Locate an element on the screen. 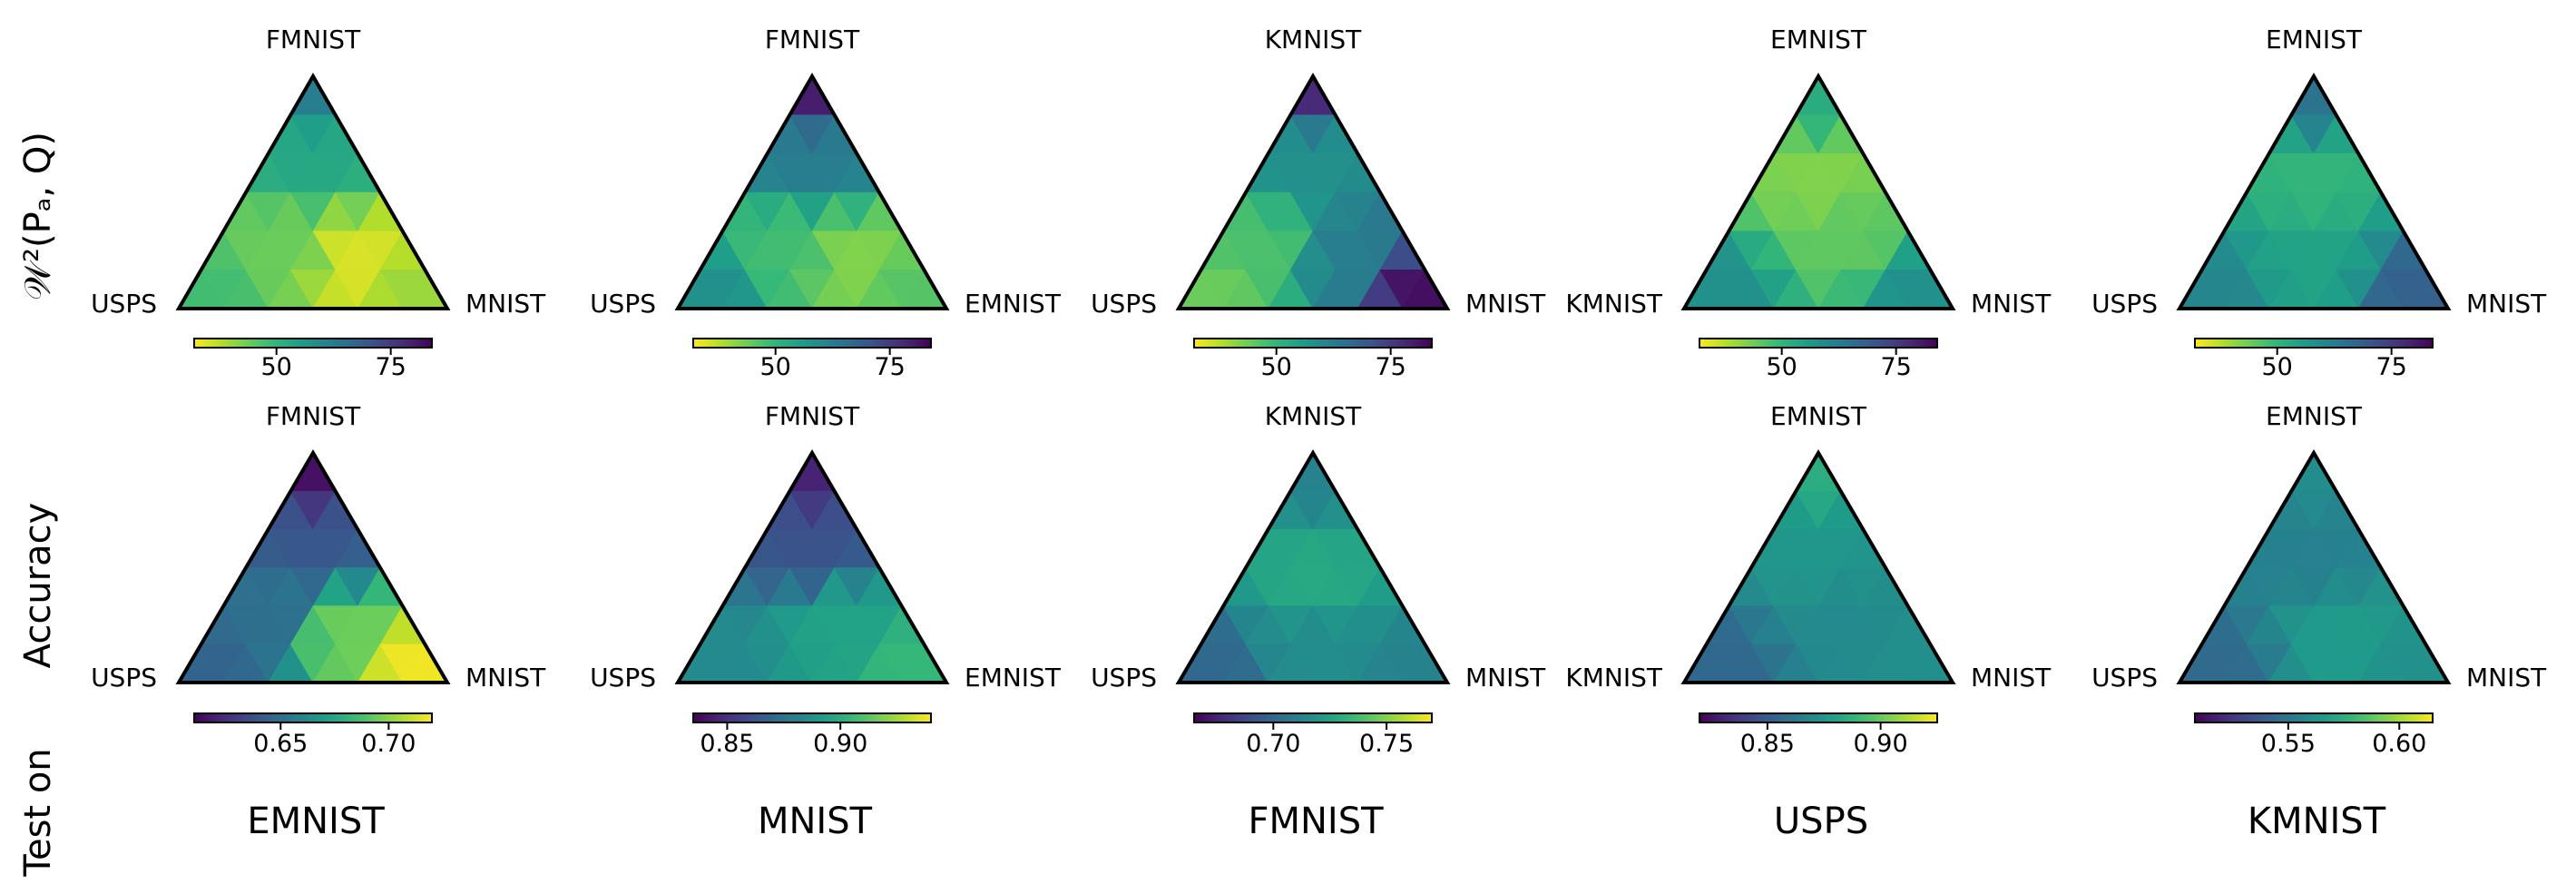  test-dataset-labels: EMNIST MNIST FMNIST USPS KMNIST is located at coordinates (1316, 821).